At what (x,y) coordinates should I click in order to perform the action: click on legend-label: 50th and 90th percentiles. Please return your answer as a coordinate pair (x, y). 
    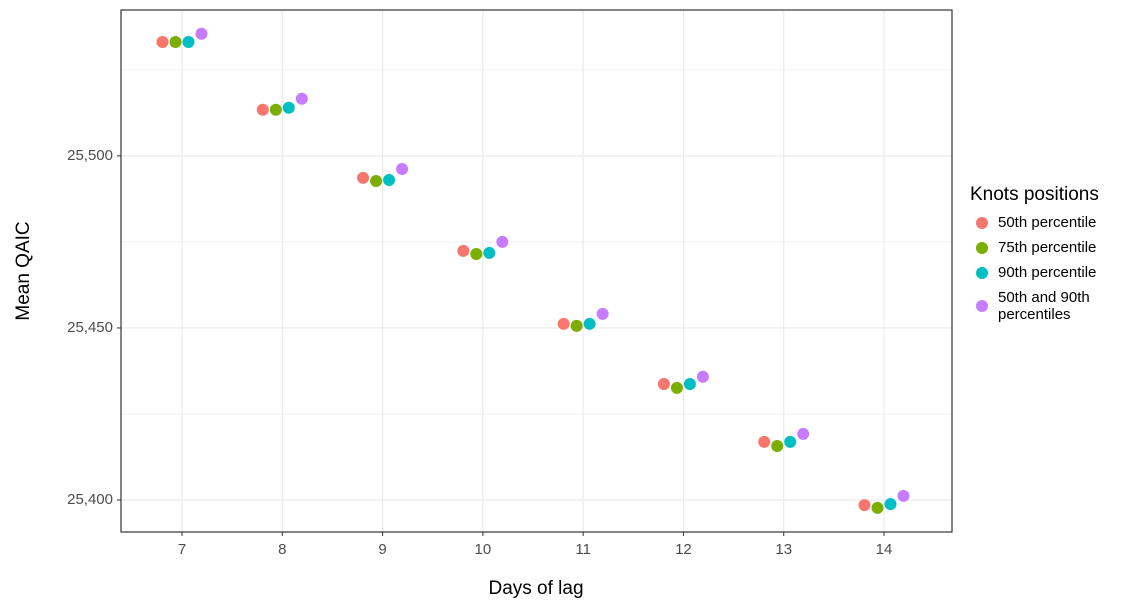
    Looking at the image, I should click on (1044, 306).